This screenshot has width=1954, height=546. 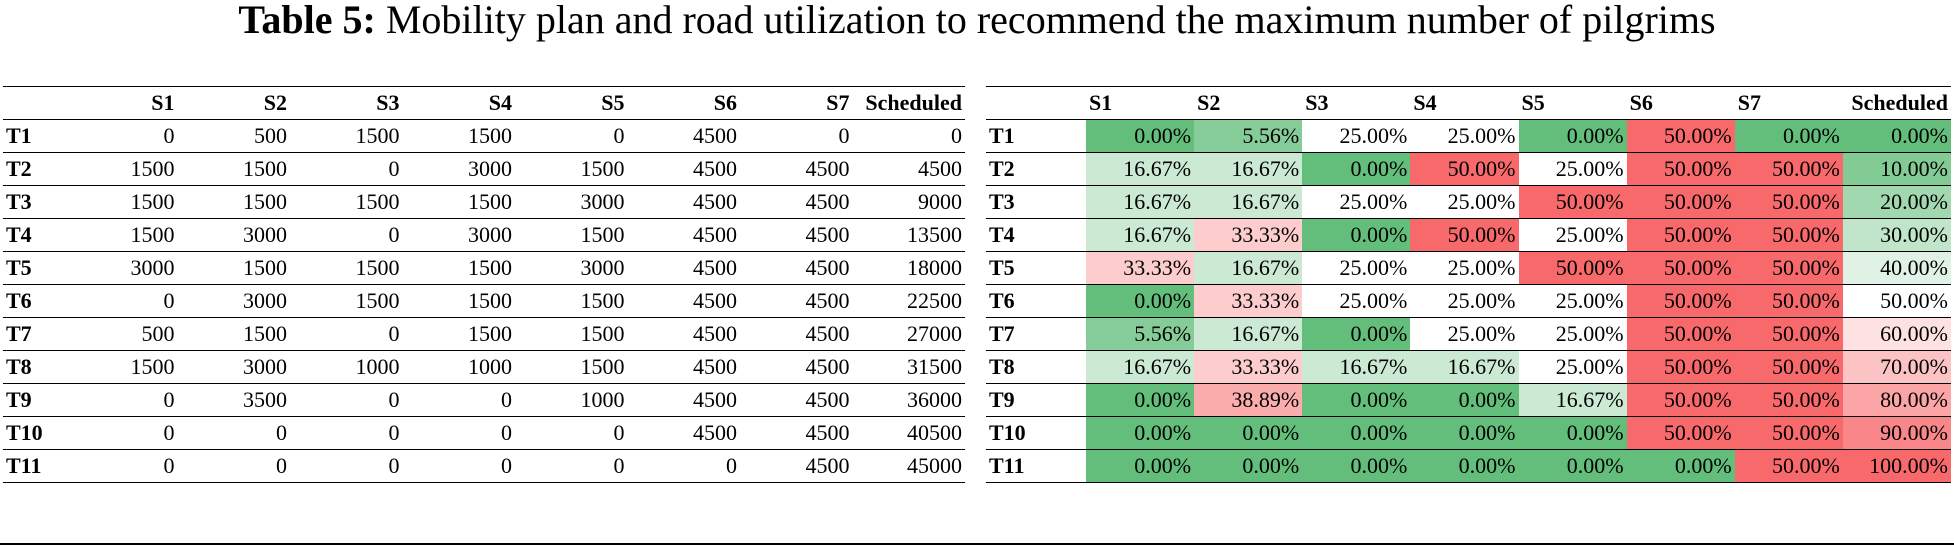 I want to click on scheduled-cell: 36000, so click(x=934, y=399).